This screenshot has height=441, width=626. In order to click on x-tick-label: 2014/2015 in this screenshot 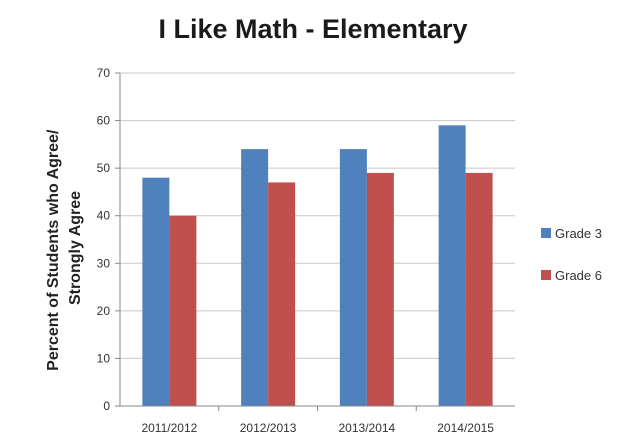, I will do `click(465, 428)`.